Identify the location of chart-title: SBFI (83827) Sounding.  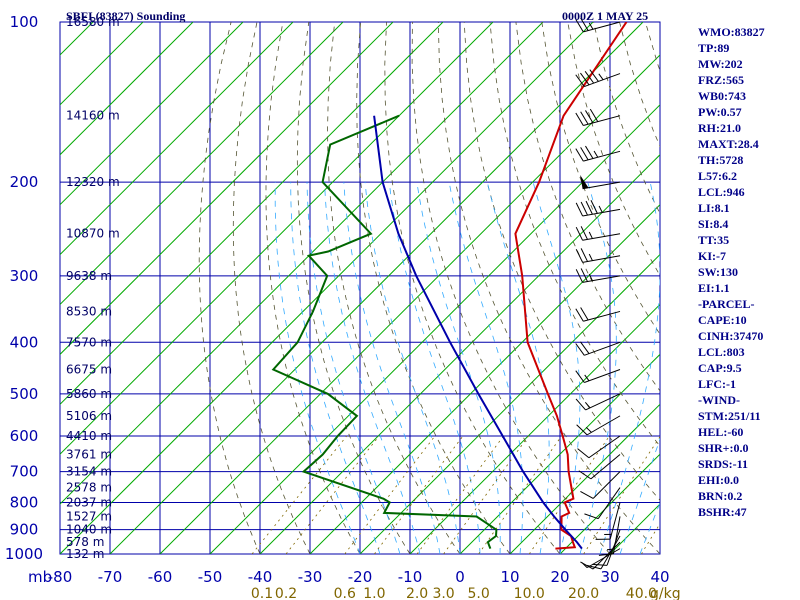
(125, 16).